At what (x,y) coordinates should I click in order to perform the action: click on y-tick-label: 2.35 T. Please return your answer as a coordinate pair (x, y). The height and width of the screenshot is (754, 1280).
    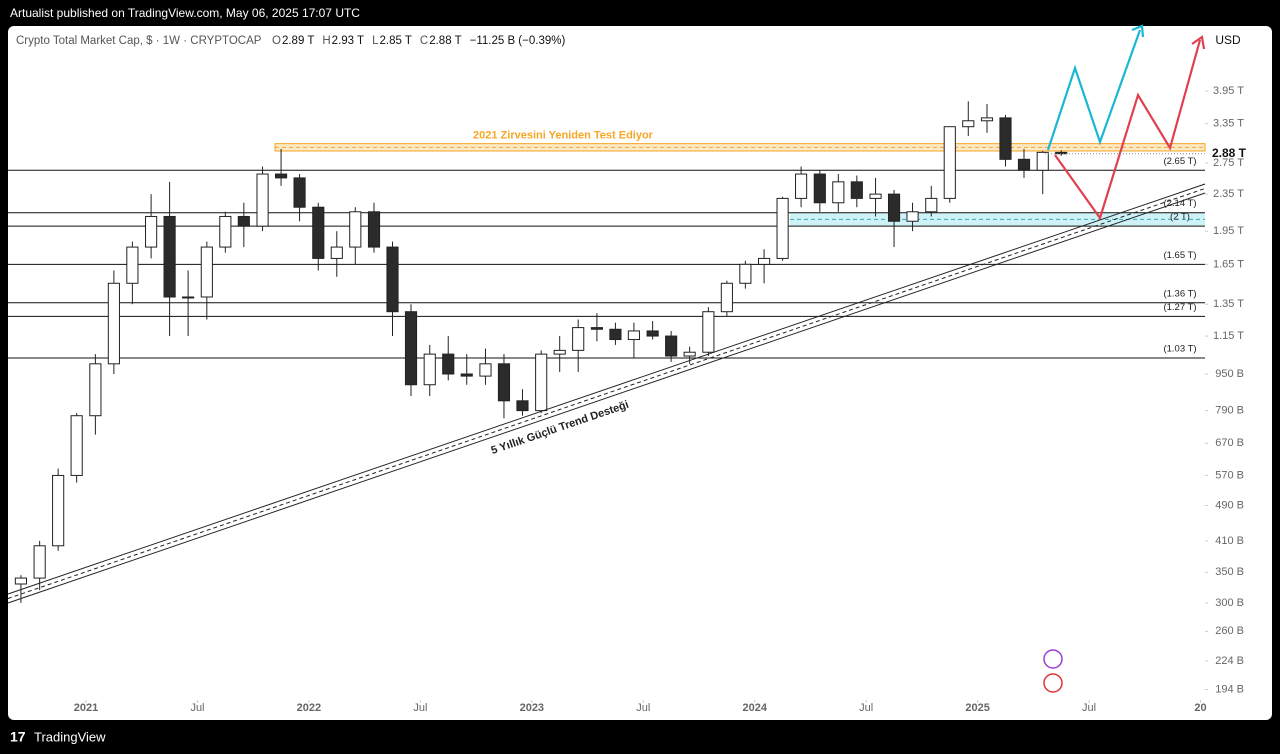
    Looking at the image, I should click on (1228, 194).